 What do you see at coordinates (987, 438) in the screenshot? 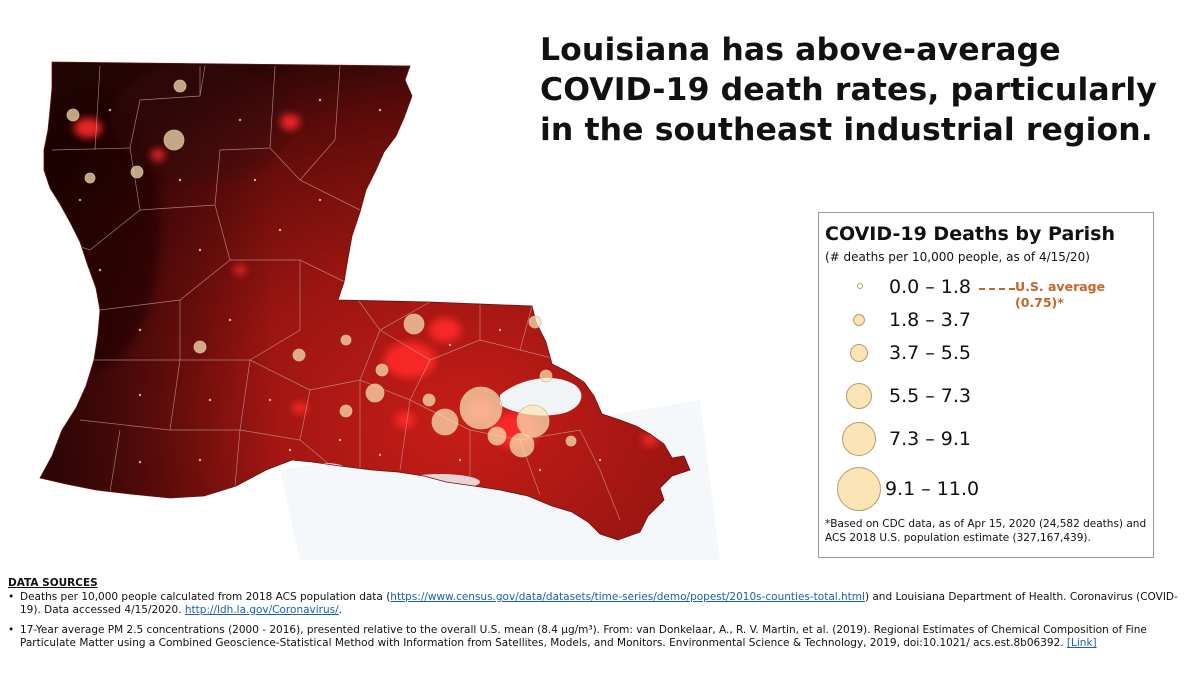
I see `legend-row: 7.3 – 9.1` at bounding box center [987, 438].